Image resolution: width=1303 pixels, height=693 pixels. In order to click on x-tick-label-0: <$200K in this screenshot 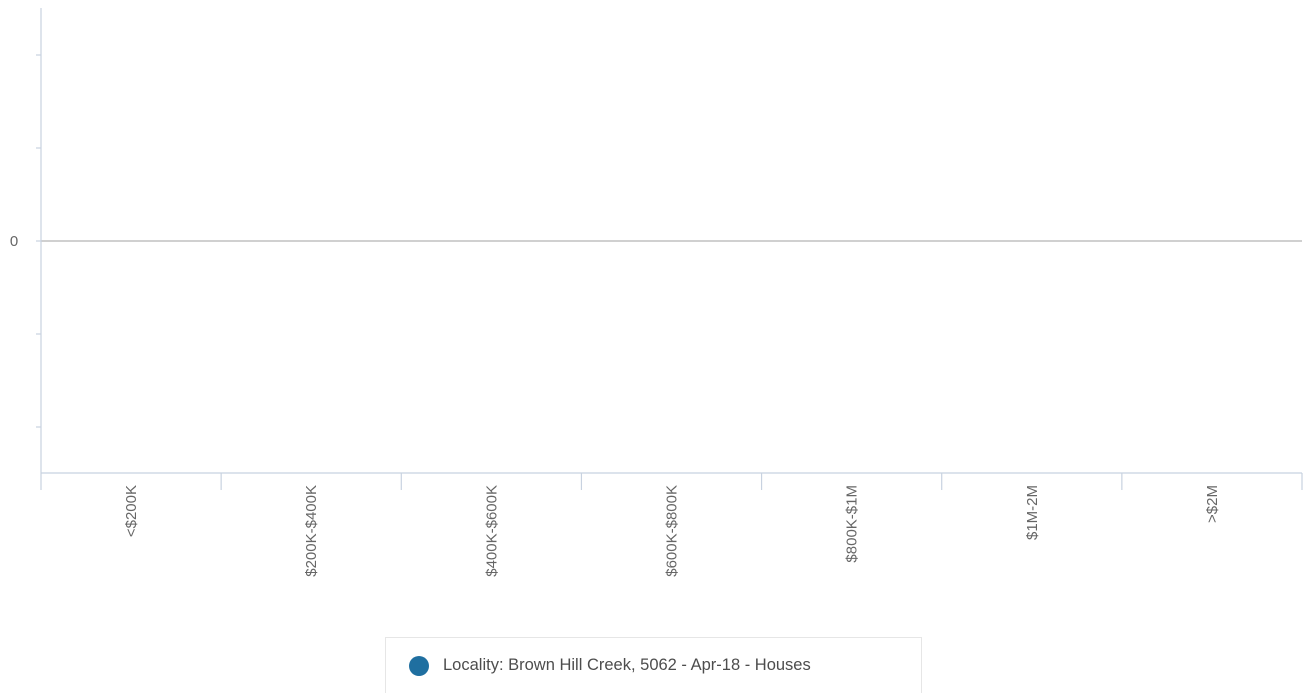, I will do `click(131, 511)`.